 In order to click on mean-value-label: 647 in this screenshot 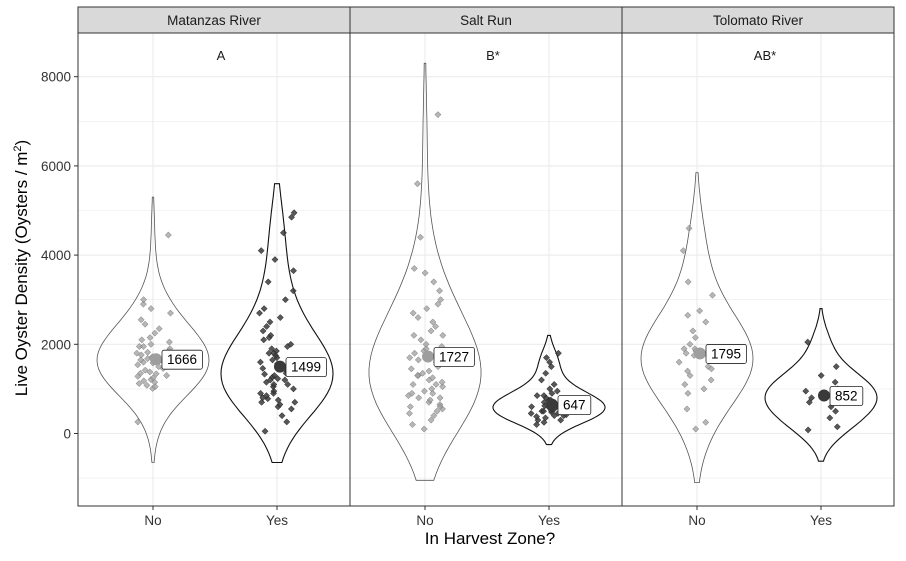, I will do `click(574, 405)`.